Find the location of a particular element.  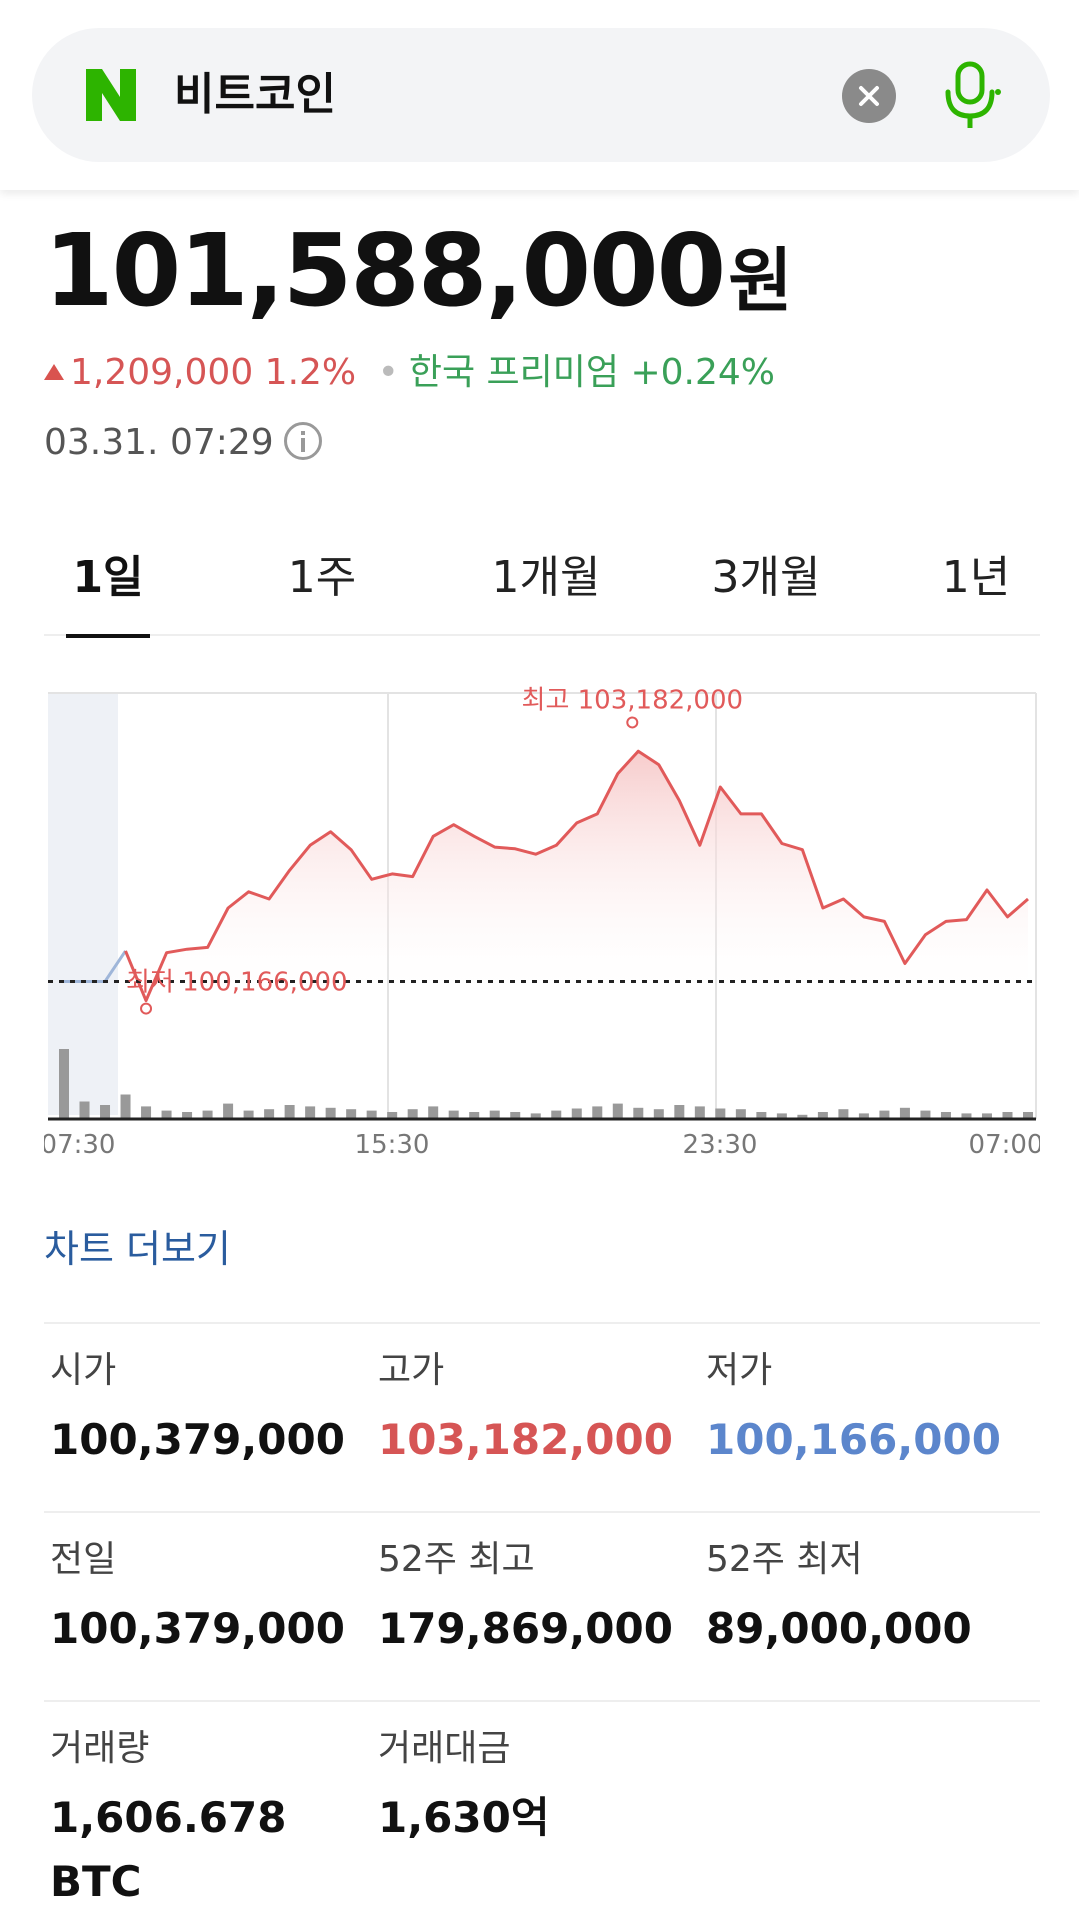

x-tick-label: 07:00 is located at coordinates (1004, 1145).